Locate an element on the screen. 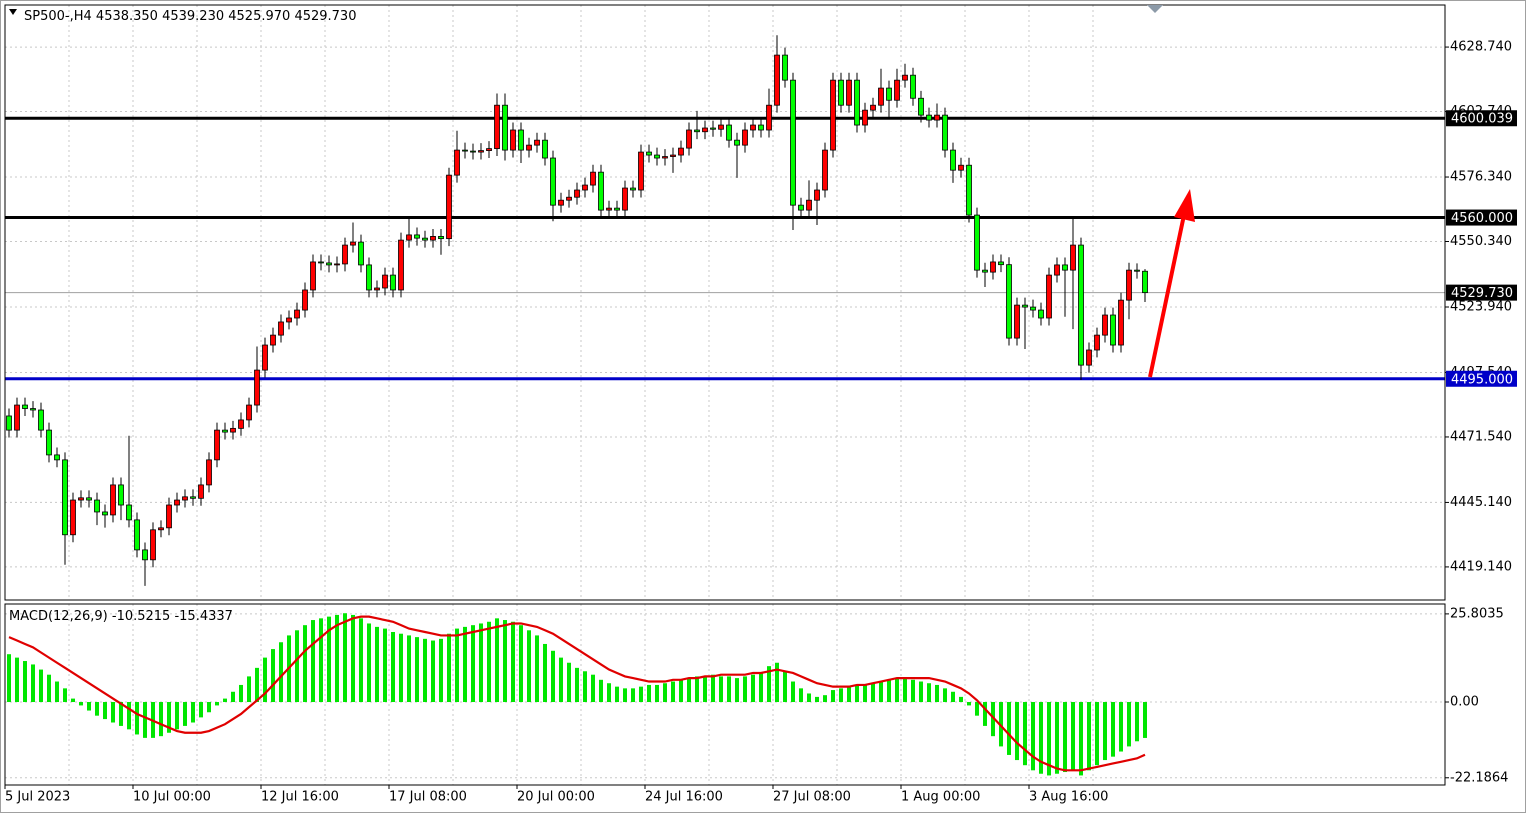 This screenshot has width=1526, height=813. y-tick-label: 0.00 is located at coordinates (1464, 702).